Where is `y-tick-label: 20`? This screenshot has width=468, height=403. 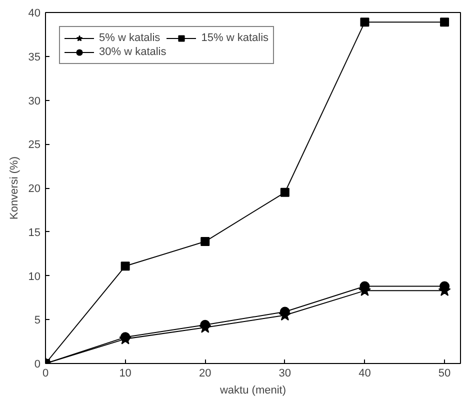 y-tick-label: 20 is located at coordinates (34, 189).